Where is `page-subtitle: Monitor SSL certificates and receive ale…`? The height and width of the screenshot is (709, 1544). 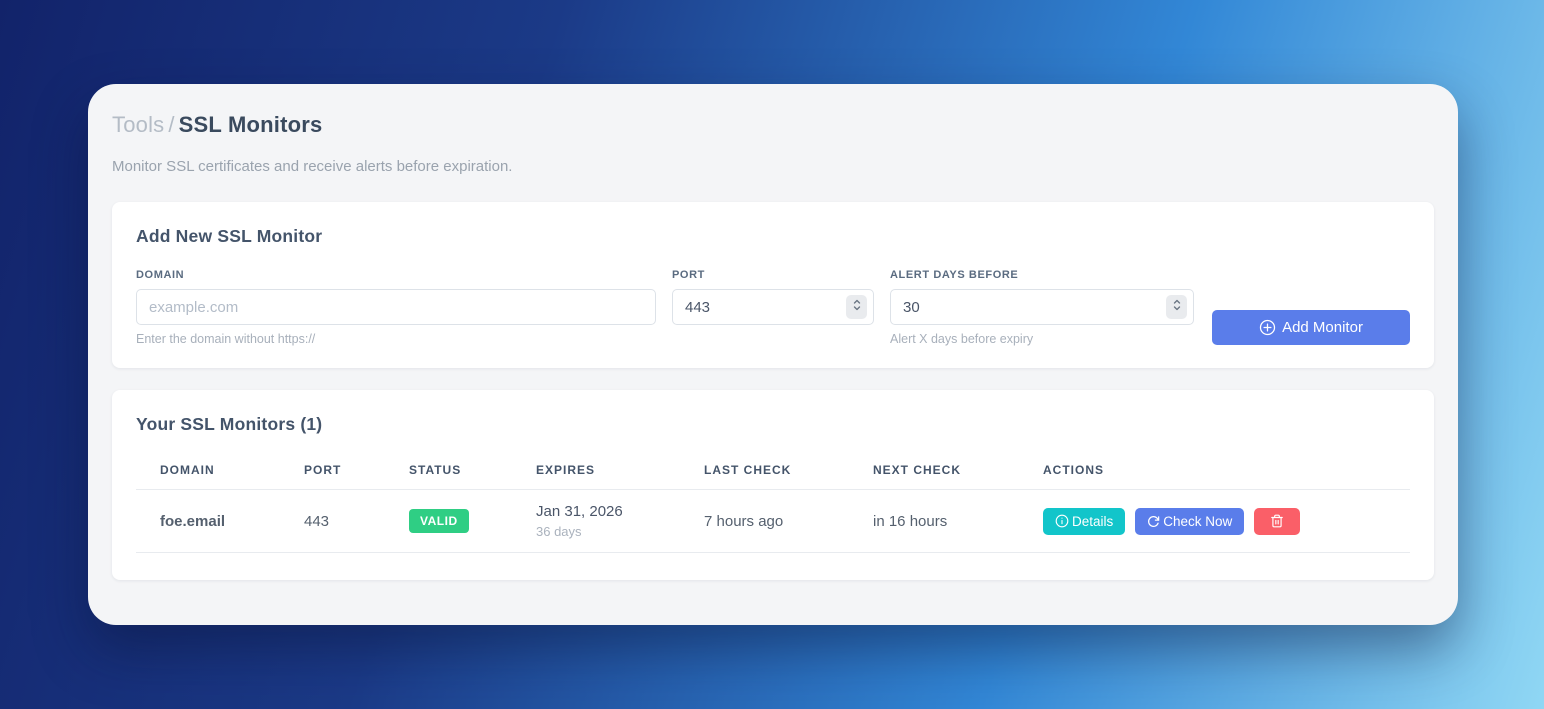
page-subtitle: Monitor SSL certificates and receive ale… is located at coordinates (312, 166).